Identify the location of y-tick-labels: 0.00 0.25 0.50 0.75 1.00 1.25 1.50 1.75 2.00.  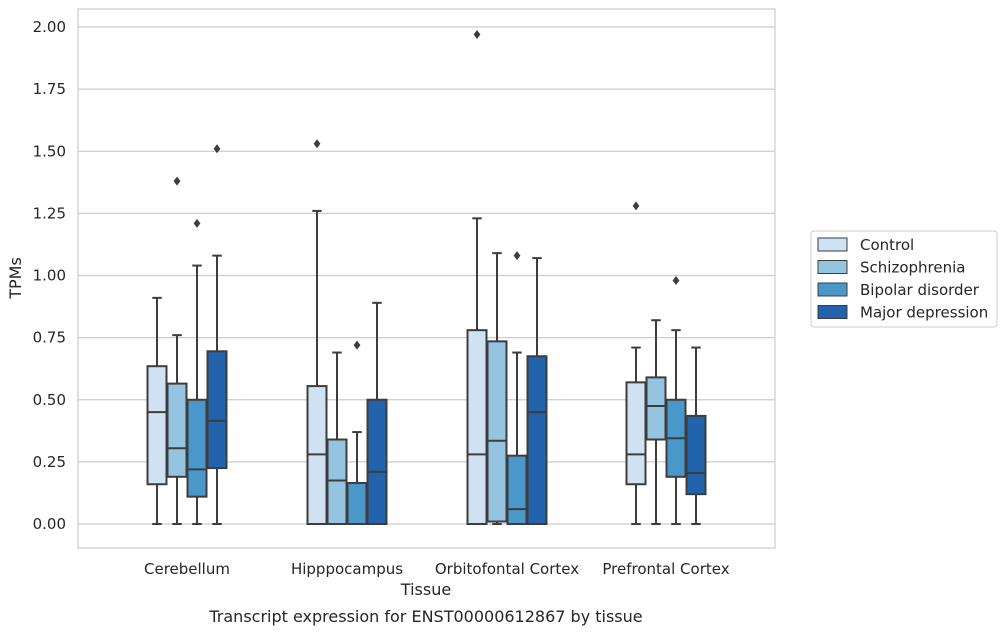
(49, 275).